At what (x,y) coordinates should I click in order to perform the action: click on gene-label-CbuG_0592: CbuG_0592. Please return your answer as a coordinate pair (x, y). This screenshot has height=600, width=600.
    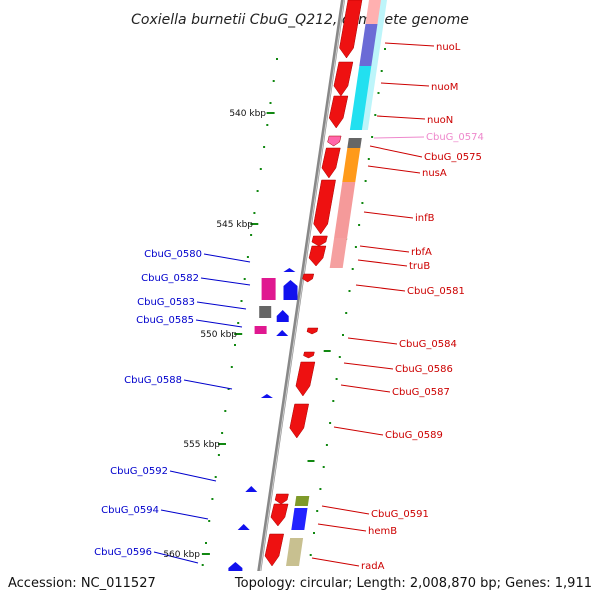
    Looking at the image, I should click on (139, 471).